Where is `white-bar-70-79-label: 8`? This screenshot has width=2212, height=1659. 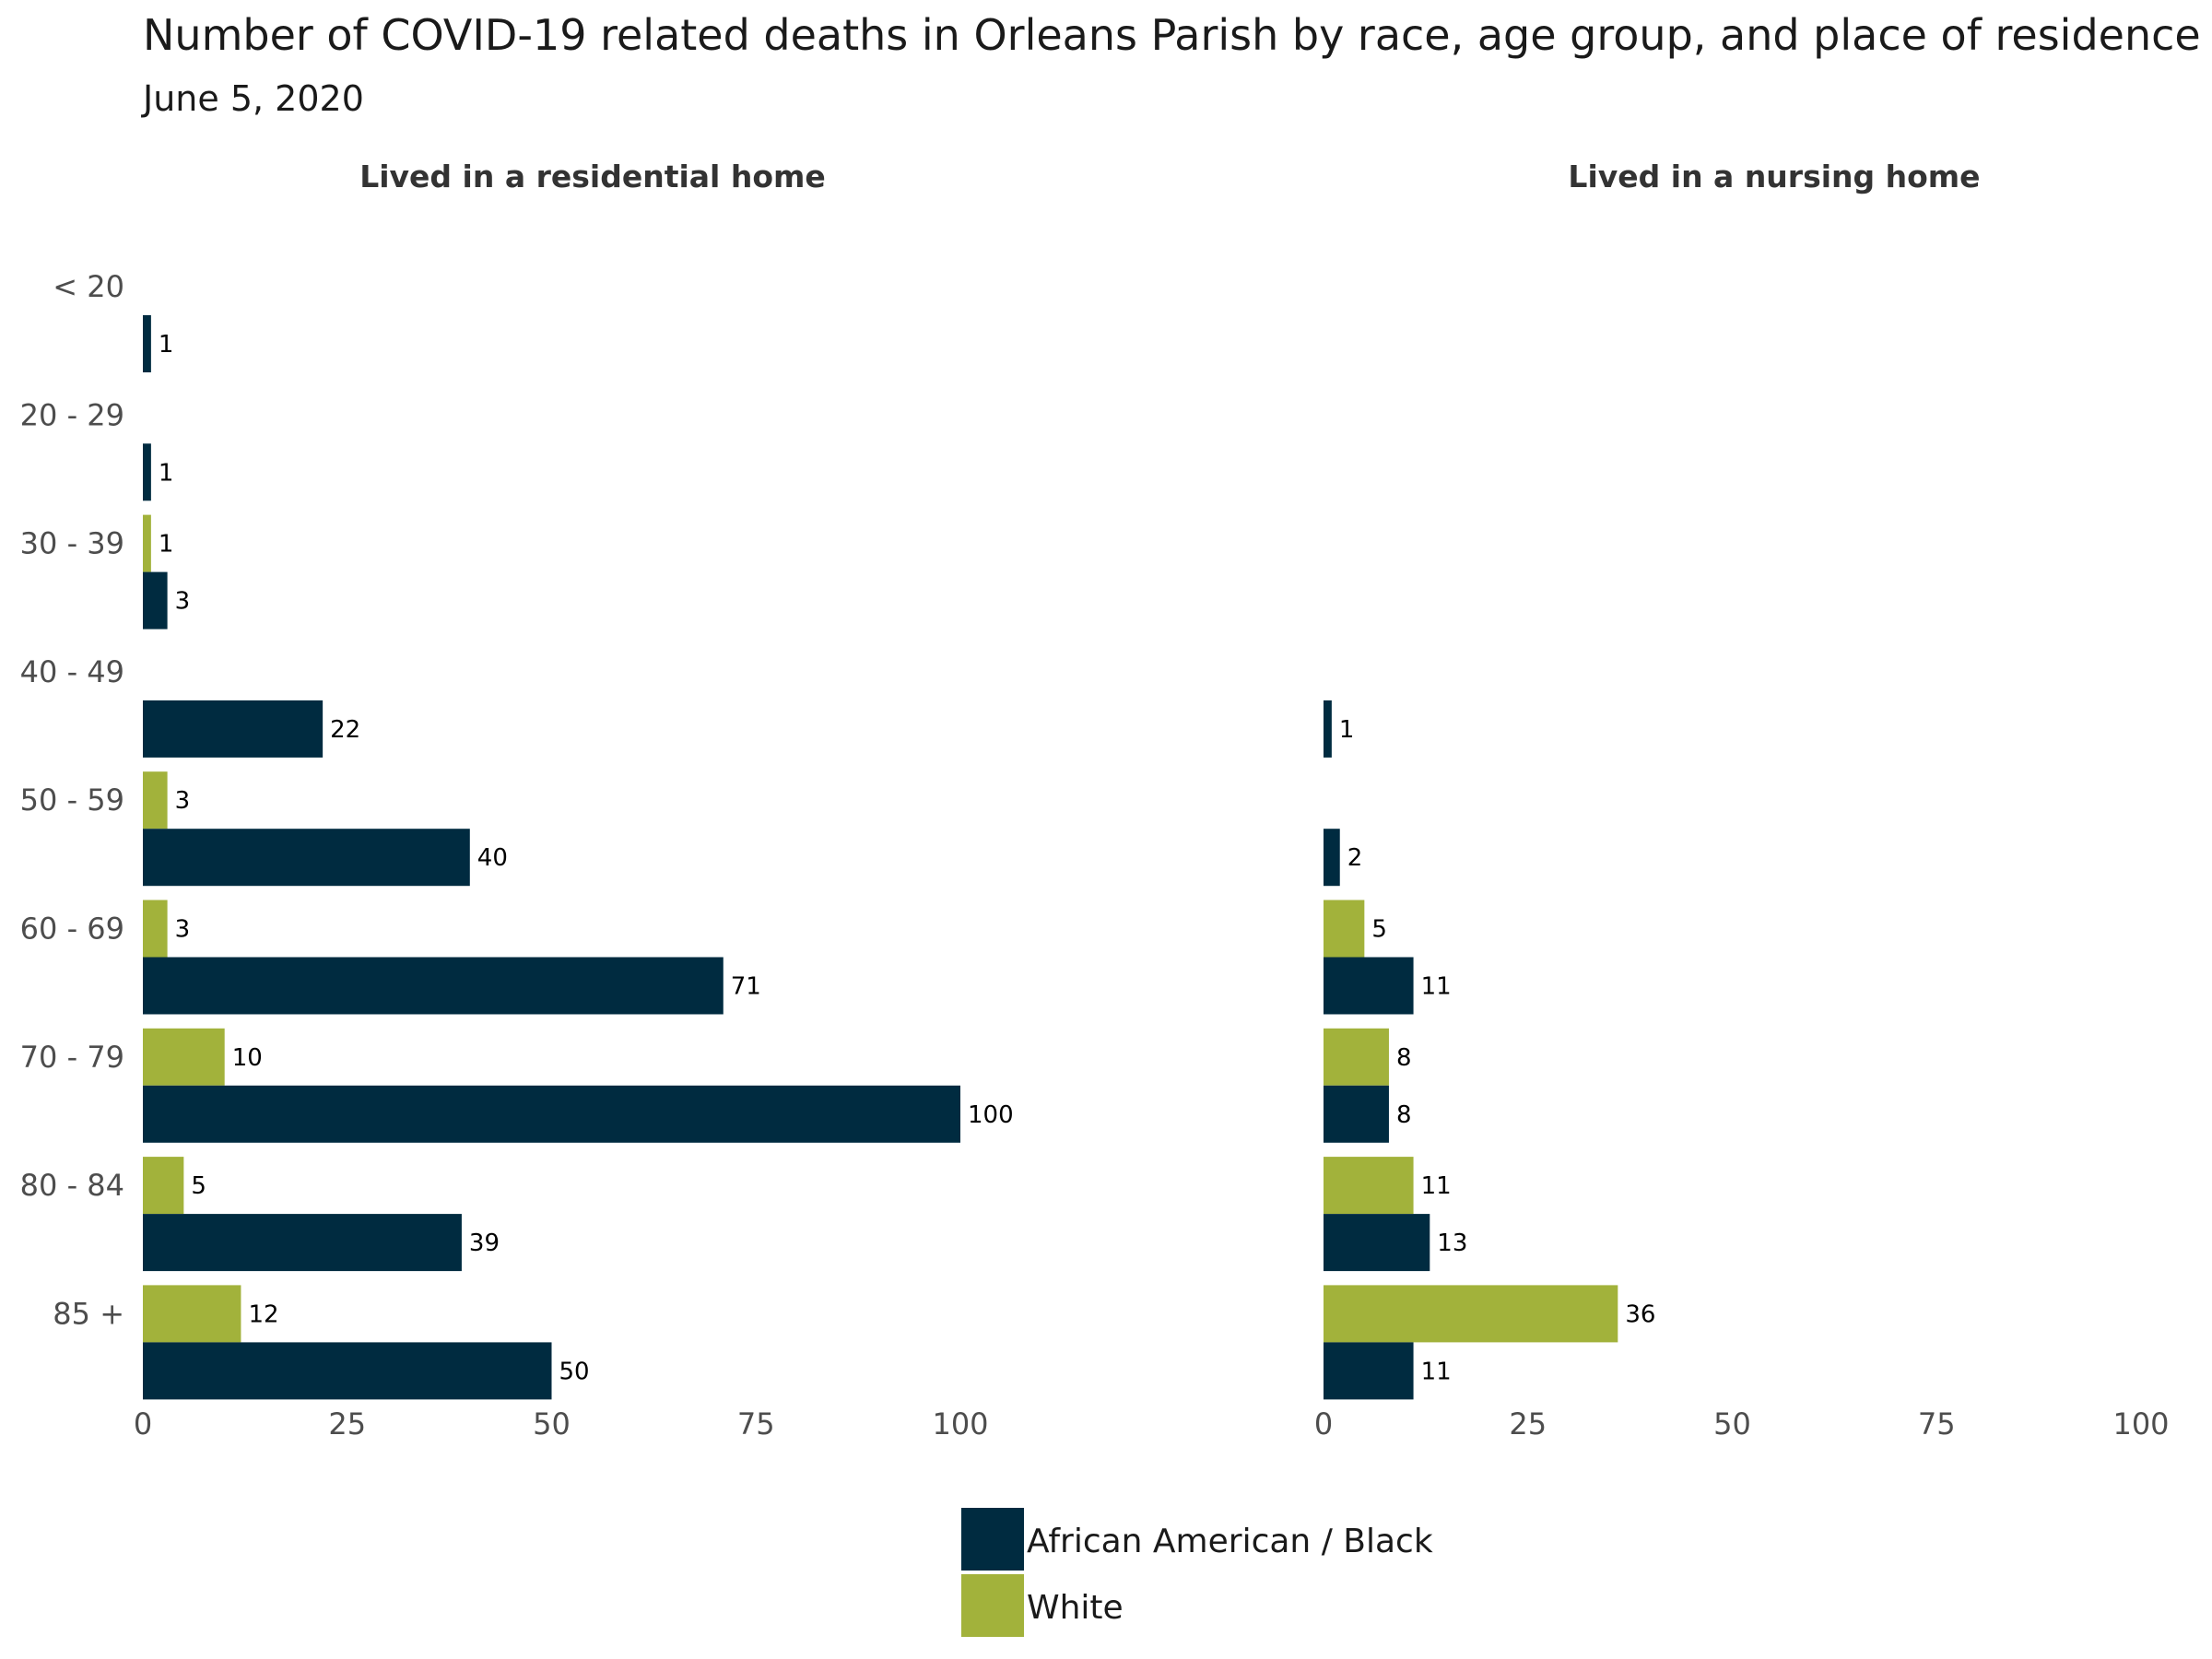 white-bar-70-79-label: 8 is located at coordinates (1404, 1058).